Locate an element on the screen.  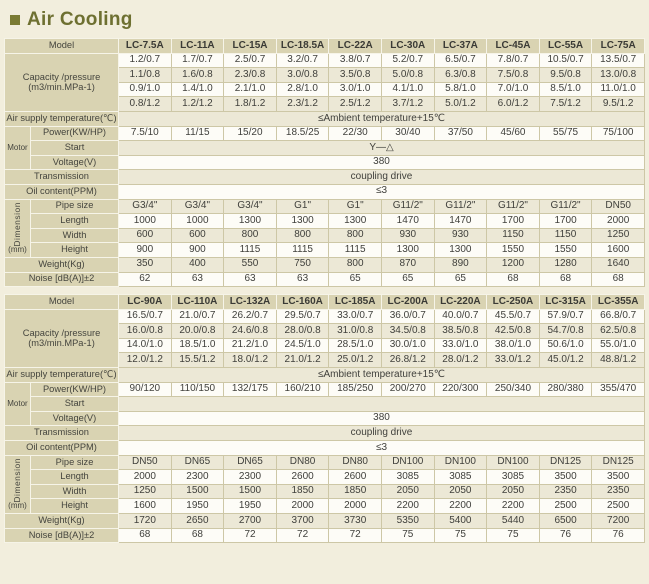
noise-value: 75 is located at coordinates (407, 535).